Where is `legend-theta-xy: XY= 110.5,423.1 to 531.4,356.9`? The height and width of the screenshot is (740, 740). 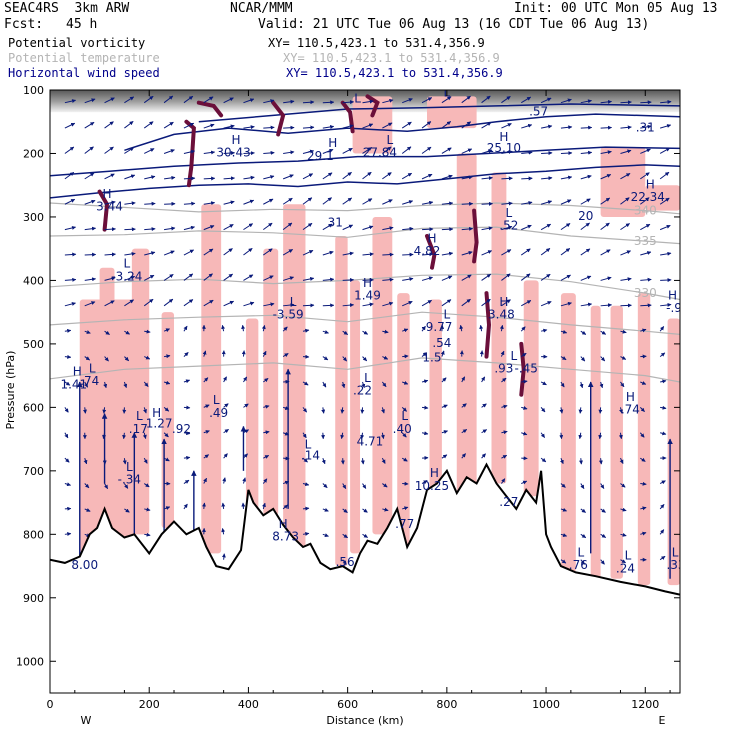 legend-theta-xy: XY= 110.5,423.1 to 531.4,356.9 is located at coordinates (391, 58).